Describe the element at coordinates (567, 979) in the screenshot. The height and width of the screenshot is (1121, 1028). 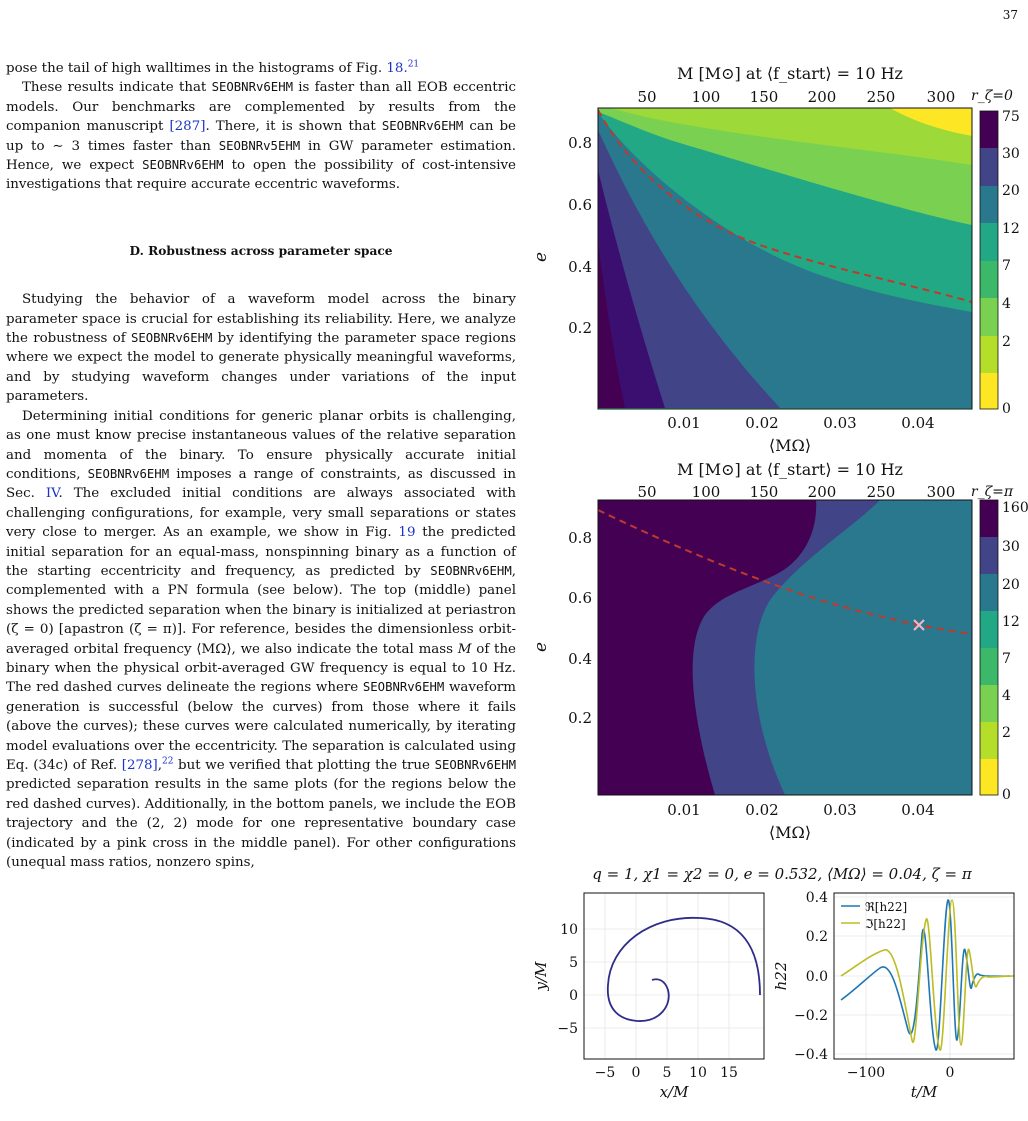
I see `traj-y-ticks: 10 5 0 −5` at that location.